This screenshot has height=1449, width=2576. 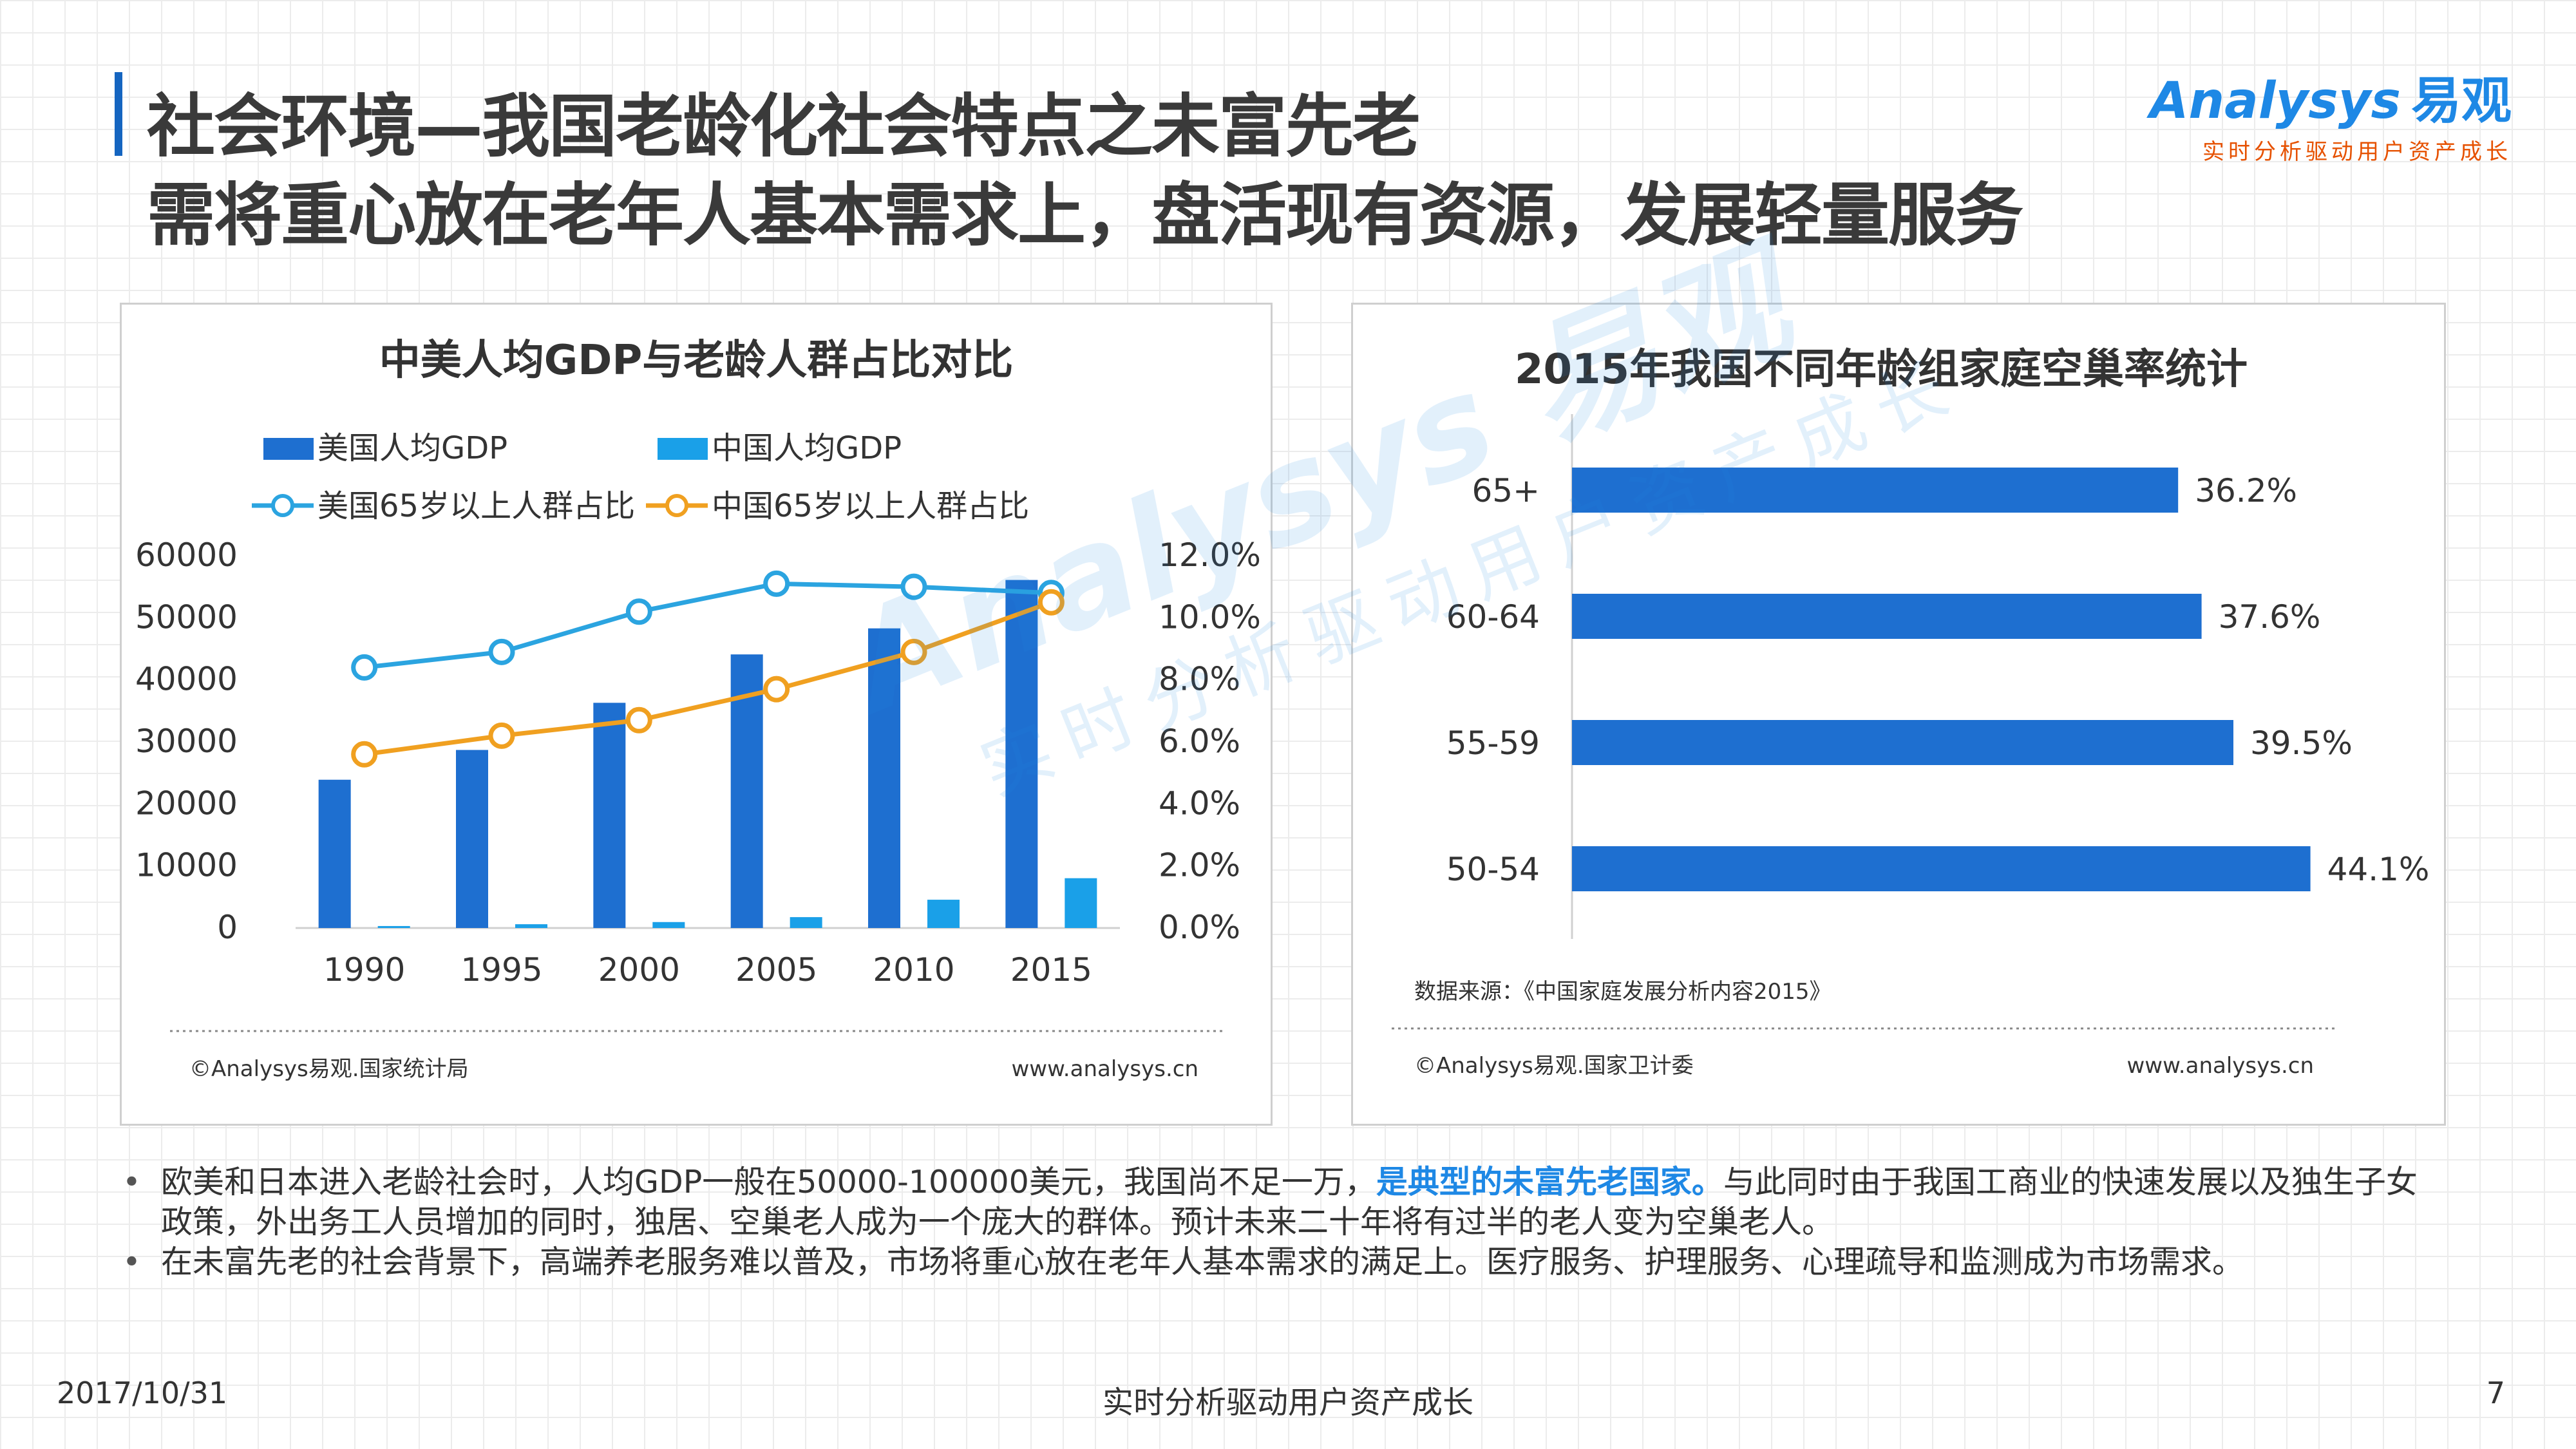 What do you see at coordinates (708, 679) in the screenshot?
I see `china-aging-line` at bounding box center [708, 679].